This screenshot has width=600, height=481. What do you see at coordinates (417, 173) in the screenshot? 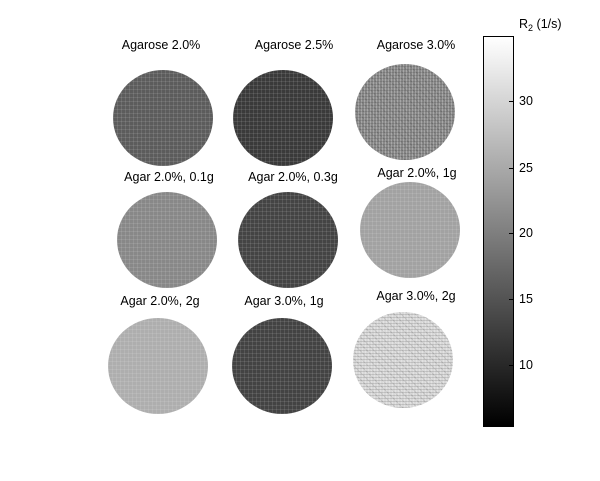
I see `panel-title: Agar 2.0%, 1g` at bounding box center [417, 173].